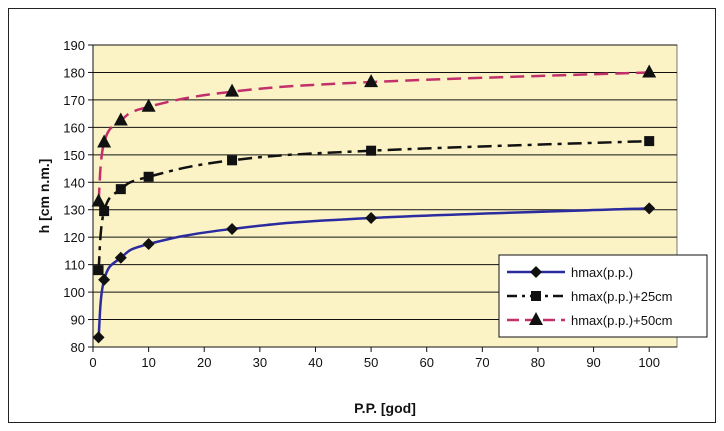  I want to click on legend-label: hmax(p.p.)+50cm, so click(622, 320).